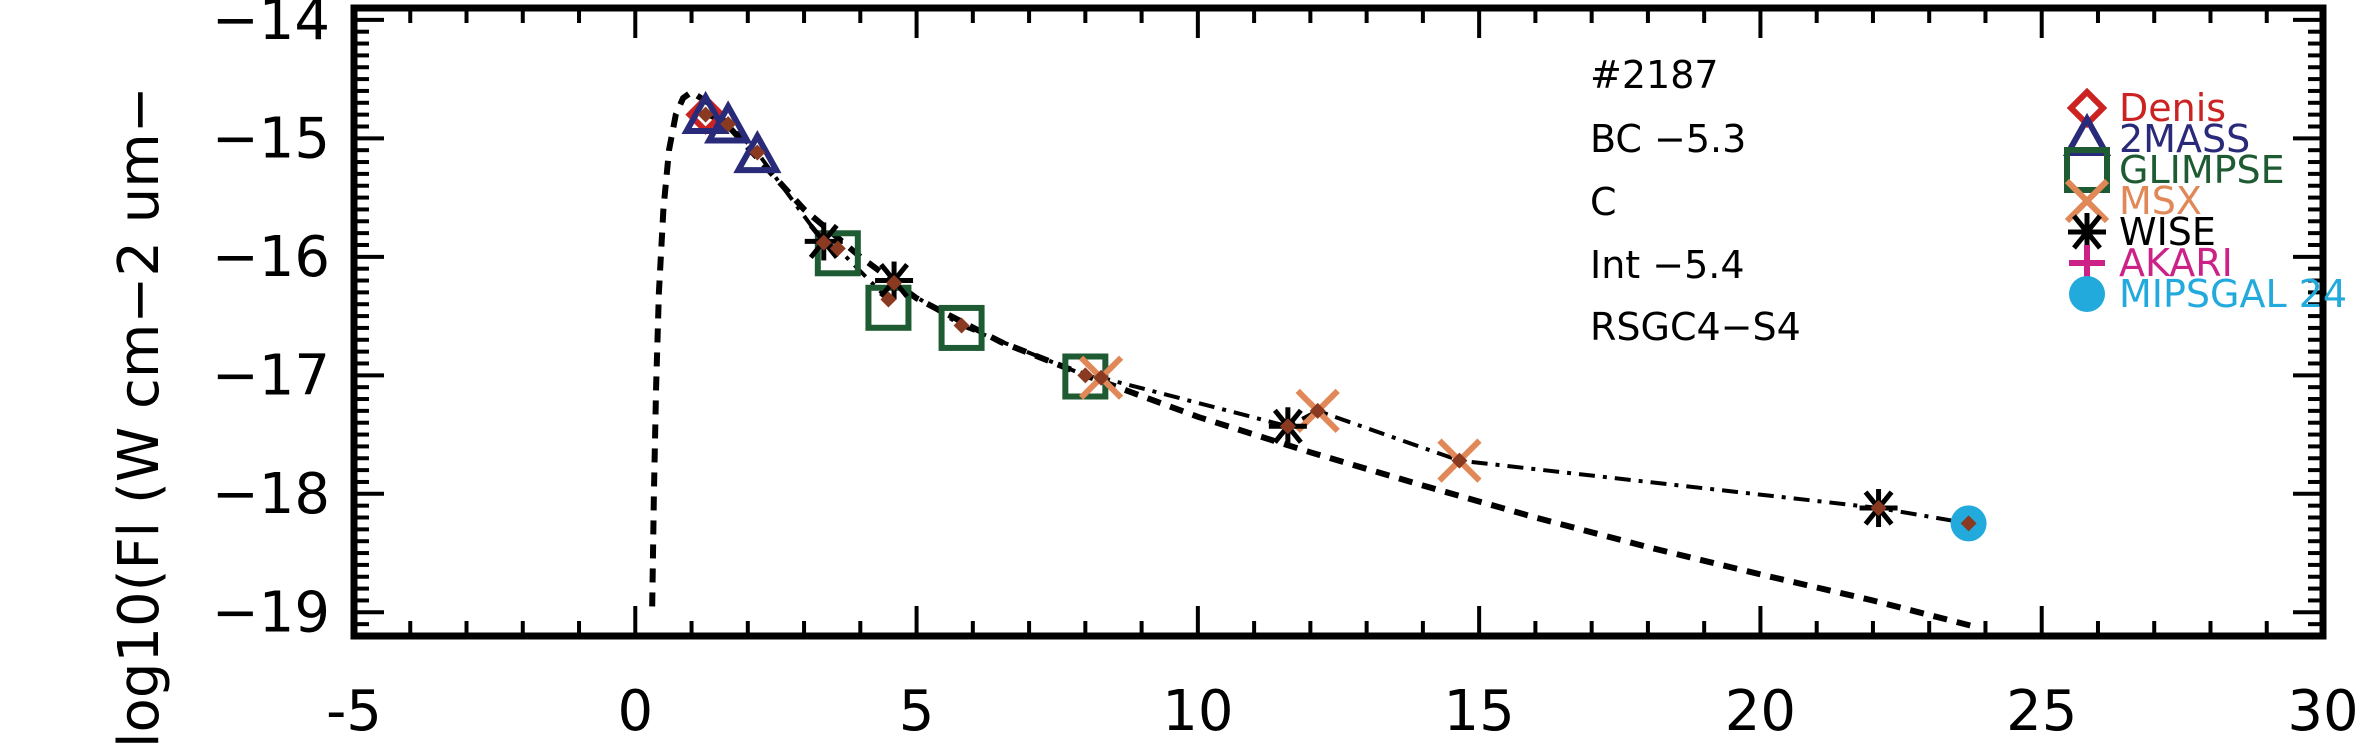  I want to click on y-tick-label-0: −14, so click(271, 26).